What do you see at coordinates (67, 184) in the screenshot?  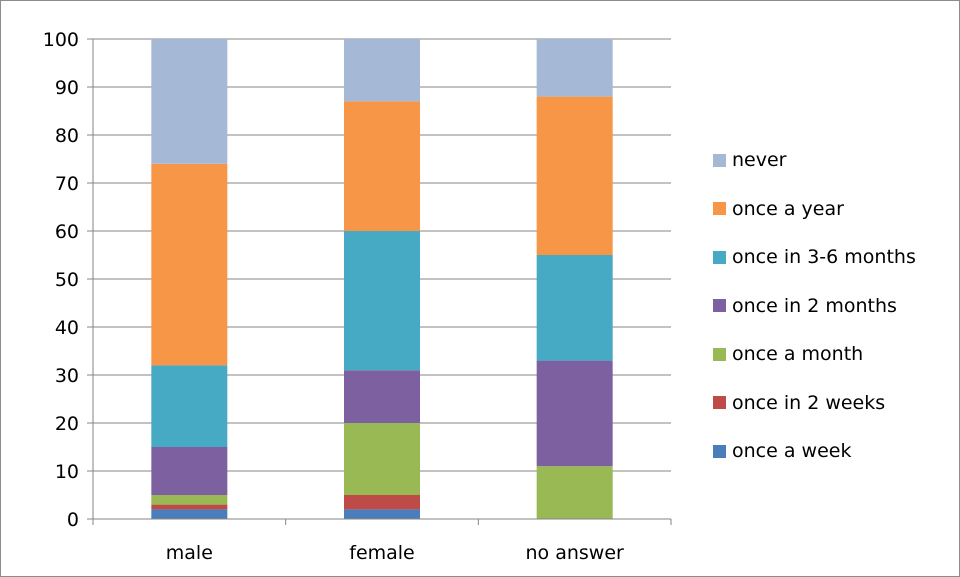 I see `y-tick-label: 70` at bounding box center [67, 184].